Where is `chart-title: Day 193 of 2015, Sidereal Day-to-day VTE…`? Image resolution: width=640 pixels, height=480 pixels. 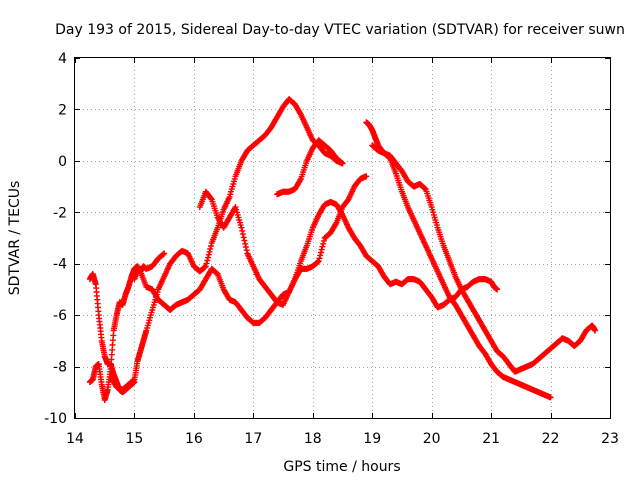 chart-title: Day 193 of 2015, Sidereal Day-to-day VTE… is located at coordinates (340, 30).